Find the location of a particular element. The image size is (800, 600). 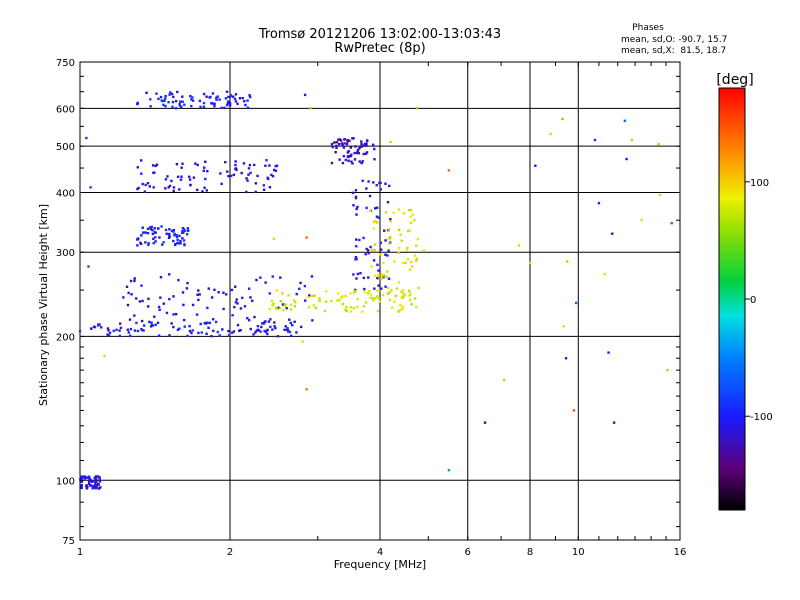

phases-x-stats: mean, sd,X: 81.5, 18.7 is located at coordinates (673, 51).